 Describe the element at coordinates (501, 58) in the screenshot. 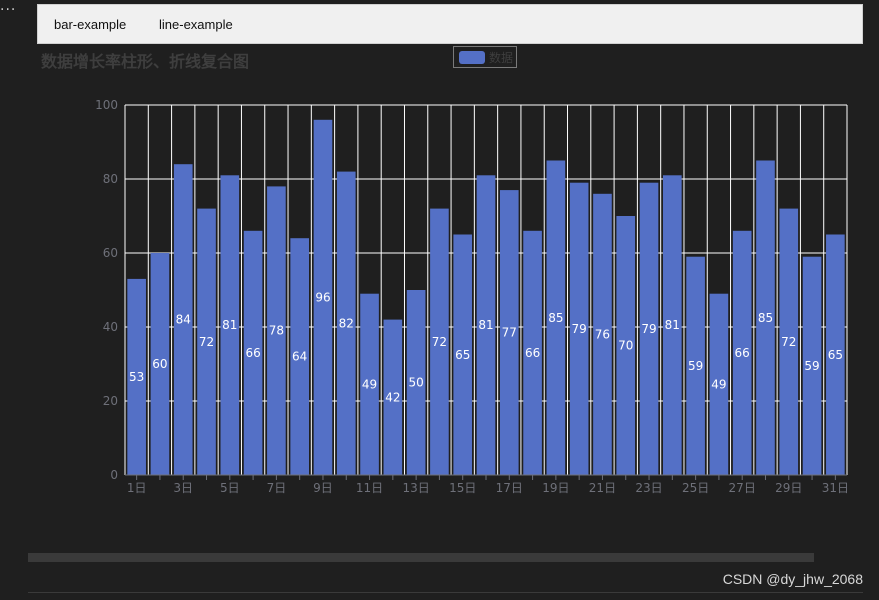

I see `legend-label: 数据` at that location.